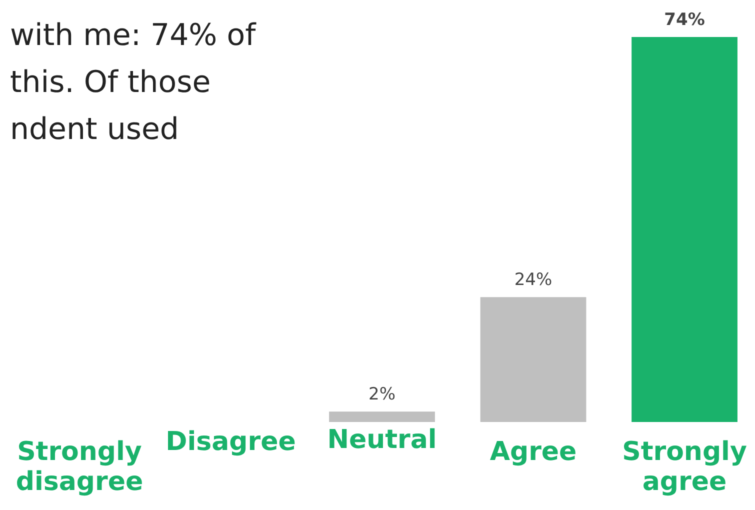 This screenshot has height=510, width=755. What do you see at coordinates (110, 82) in the screenshot?
I see `annotation: this. Of those` at bounding box center [110, 82].